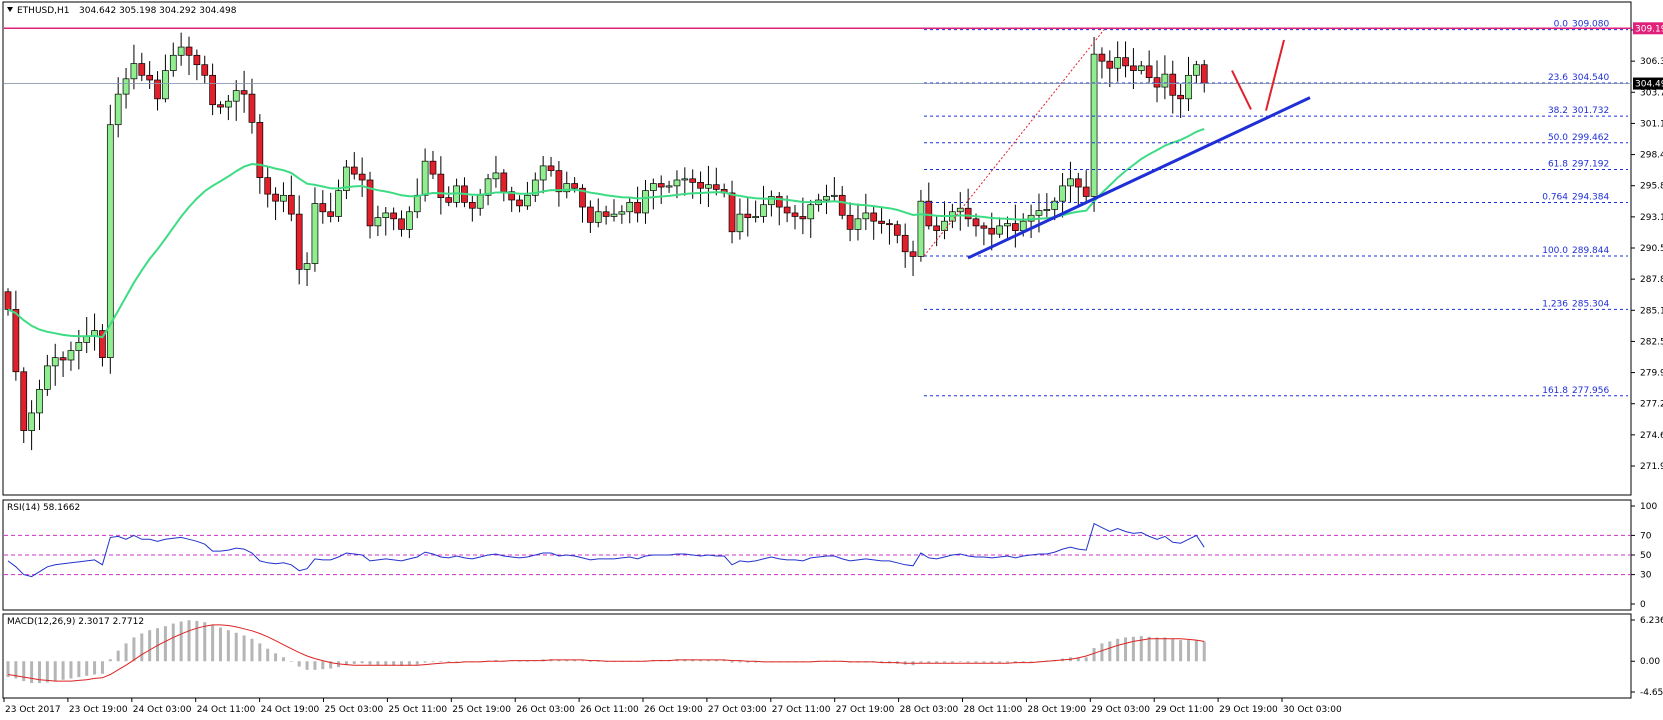  I want to click on rsi-line, so click(606, 550).